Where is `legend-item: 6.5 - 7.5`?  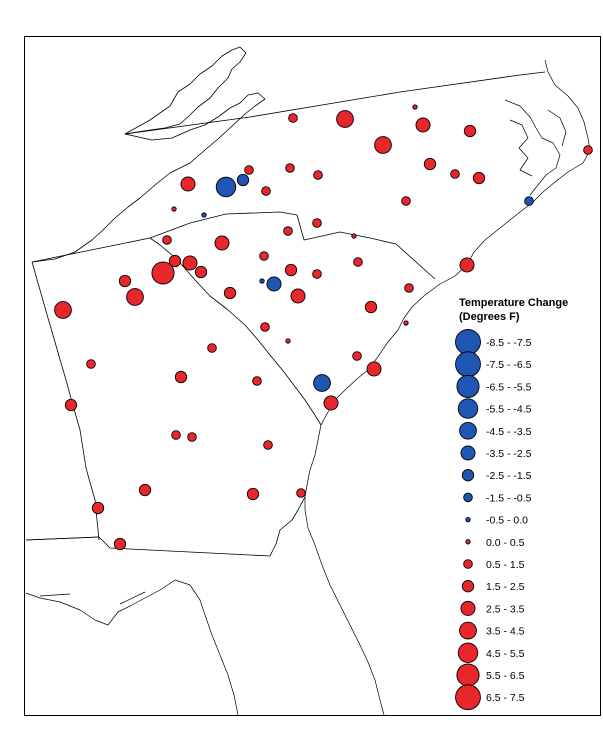
legend-item: 6.5 - 7.5 is located at coordinates (490, 697).